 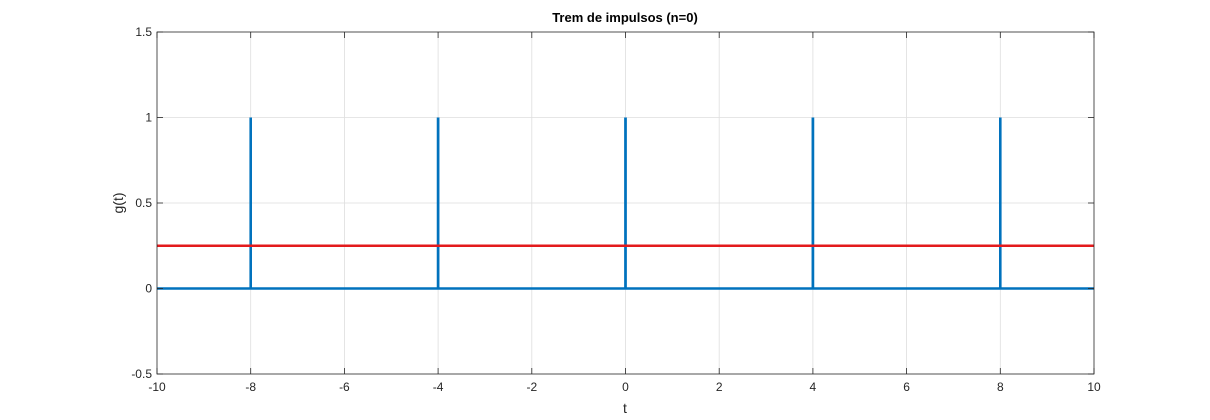 What do you see at coordinates (157, 387) in the screenshot?
I see `x-tick-label: -10` at bounding box center [157, 387].